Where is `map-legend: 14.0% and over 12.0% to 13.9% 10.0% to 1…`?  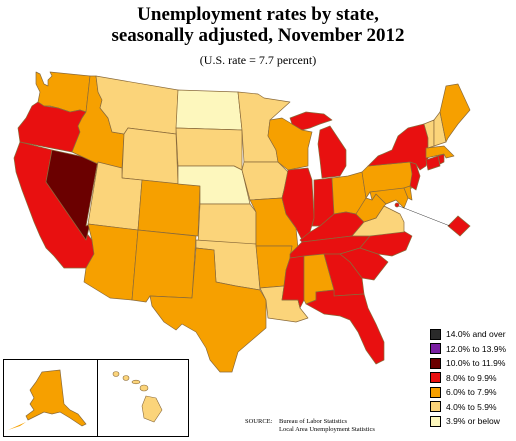 map-legend: 14.0% and over 12.0% to 13.9% 10.0% to 1… is located at coordinates (473, 378).